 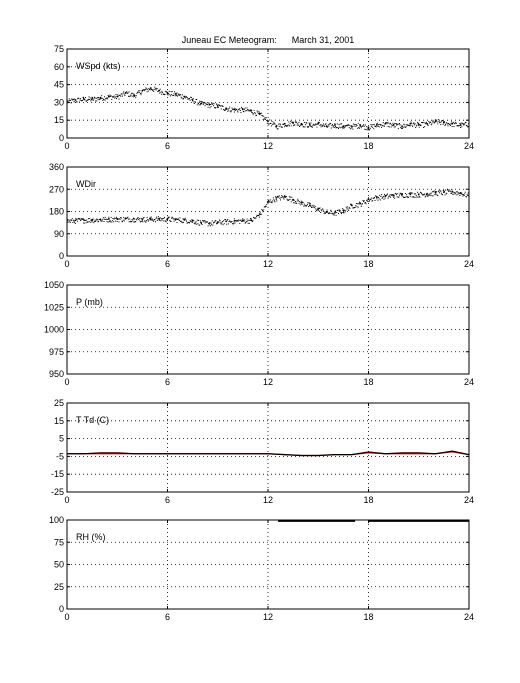 I want to click on pressure-xtick-label: 0, so click(x=66, y=382).